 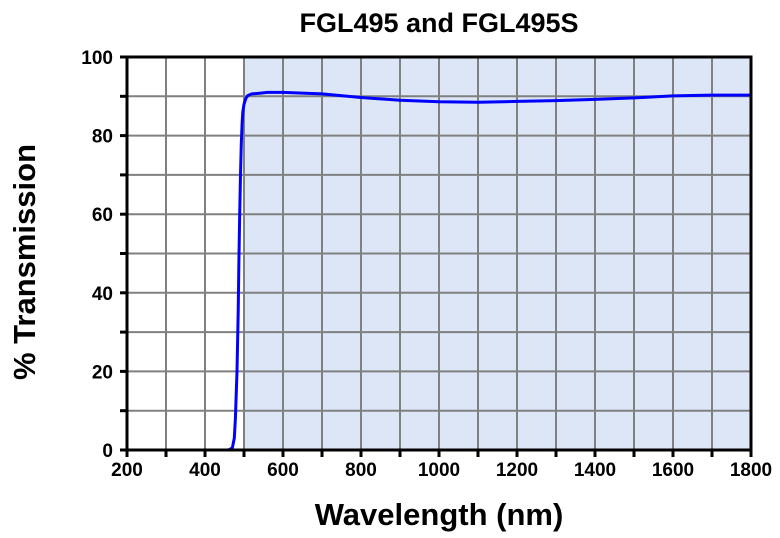 What do you see at coordinates (673, 470) in the screenshot?
I see `x-tick-label: 1600` at bounding box center [673, 470].